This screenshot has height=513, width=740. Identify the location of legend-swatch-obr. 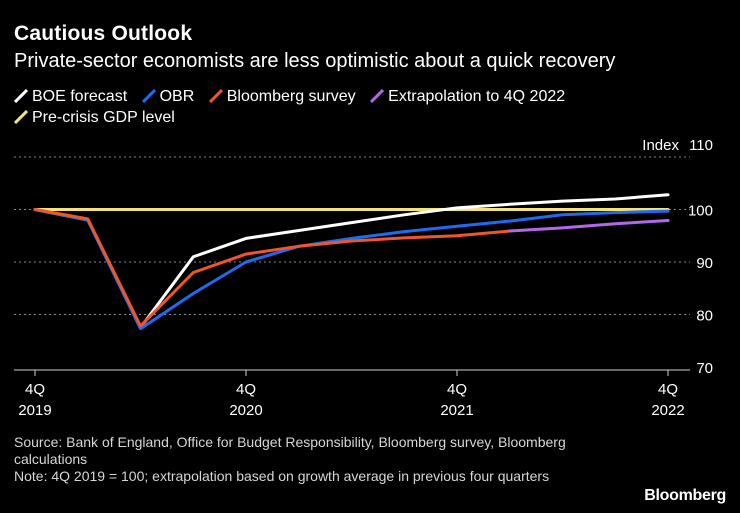
(148, 96).